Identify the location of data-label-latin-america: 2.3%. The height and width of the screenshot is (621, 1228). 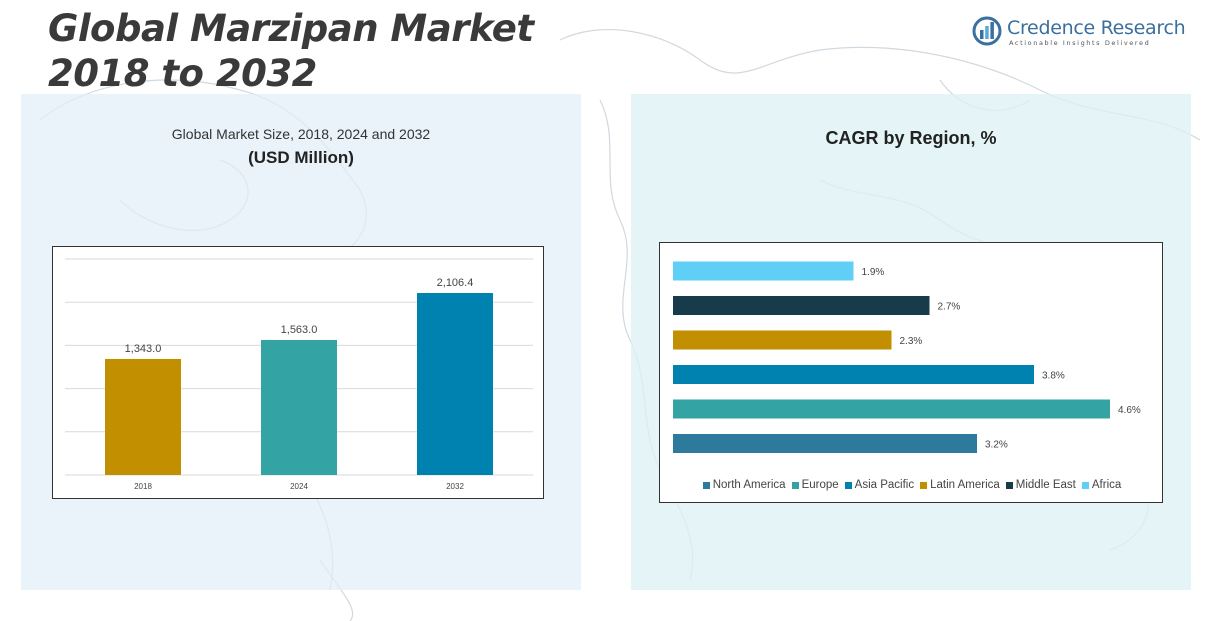
(911, 341).